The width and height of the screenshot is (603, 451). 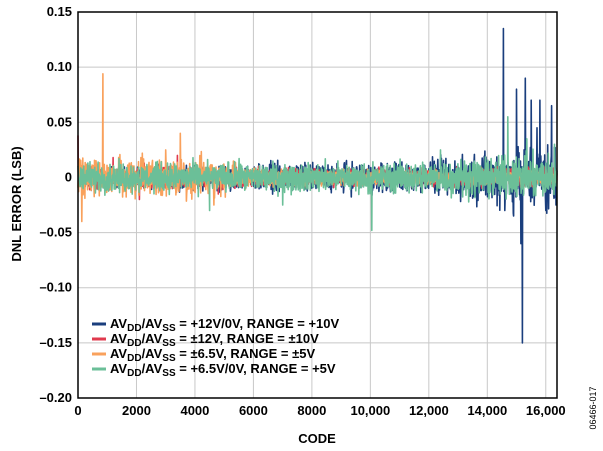 I want to click on x-tick-label: 12,000, so click(x=429, y=410).